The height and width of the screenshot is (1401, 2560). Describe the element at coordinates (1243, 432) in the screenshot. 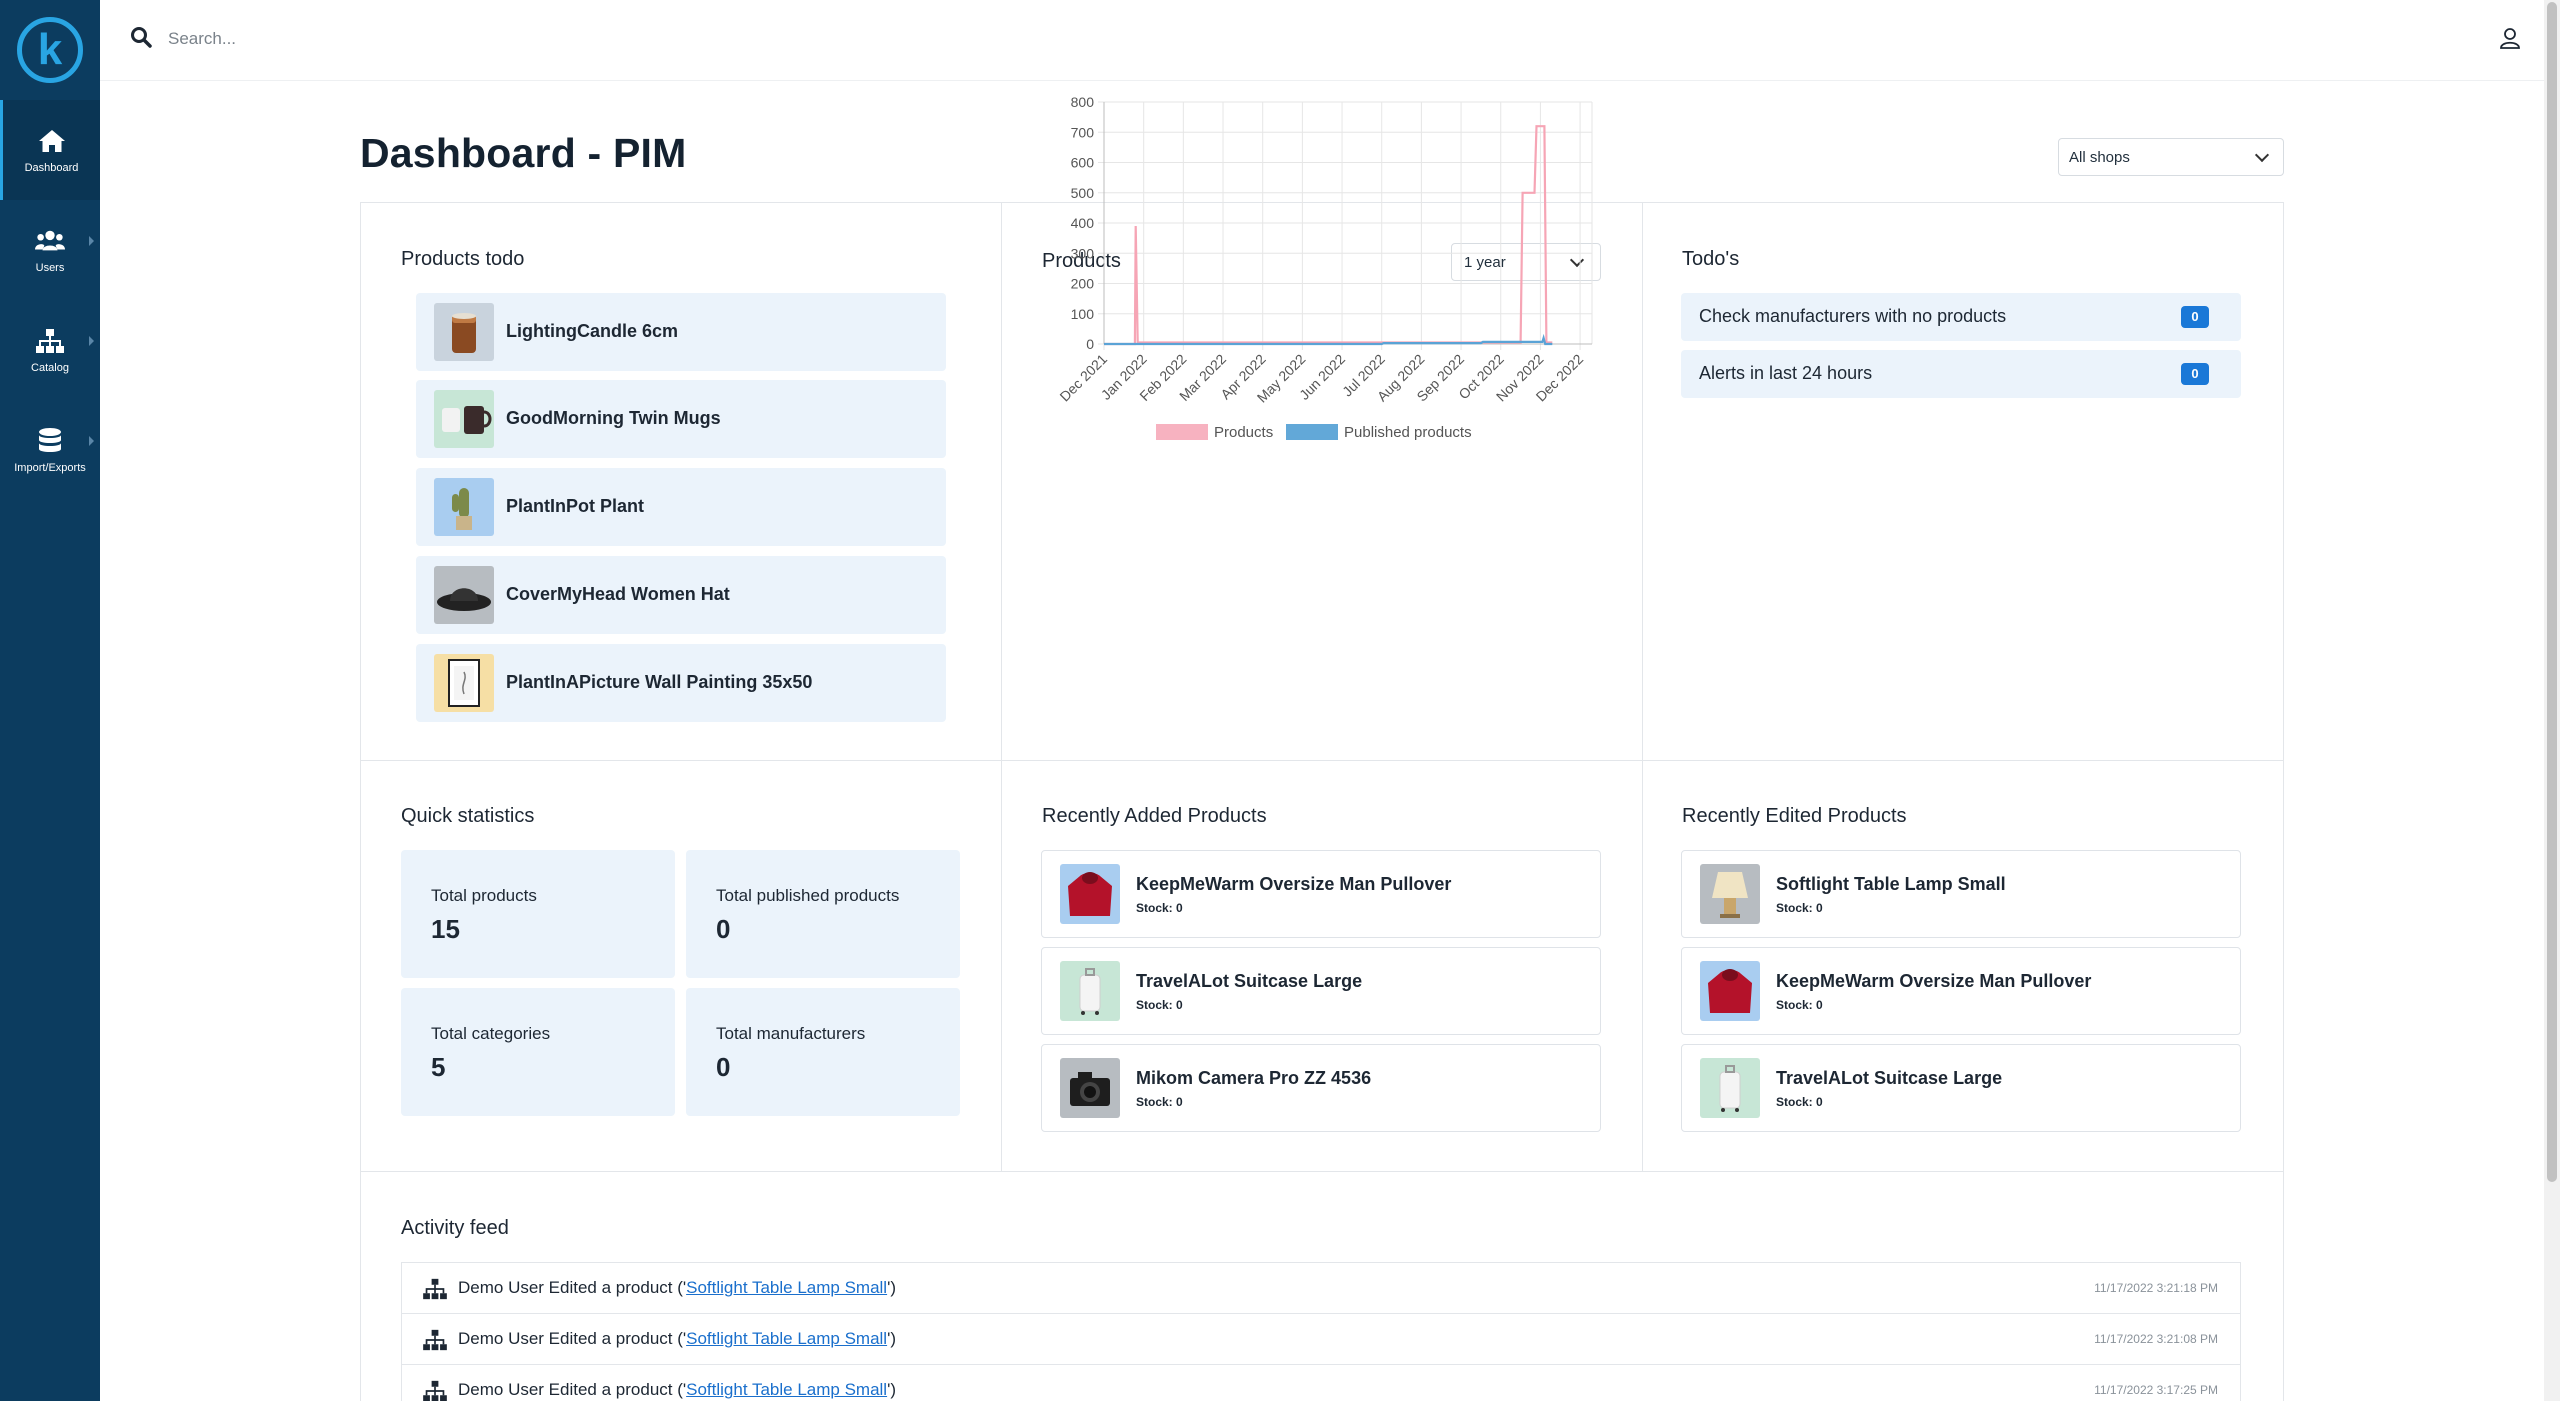

I see `chart-legend-label: Products` at that location.